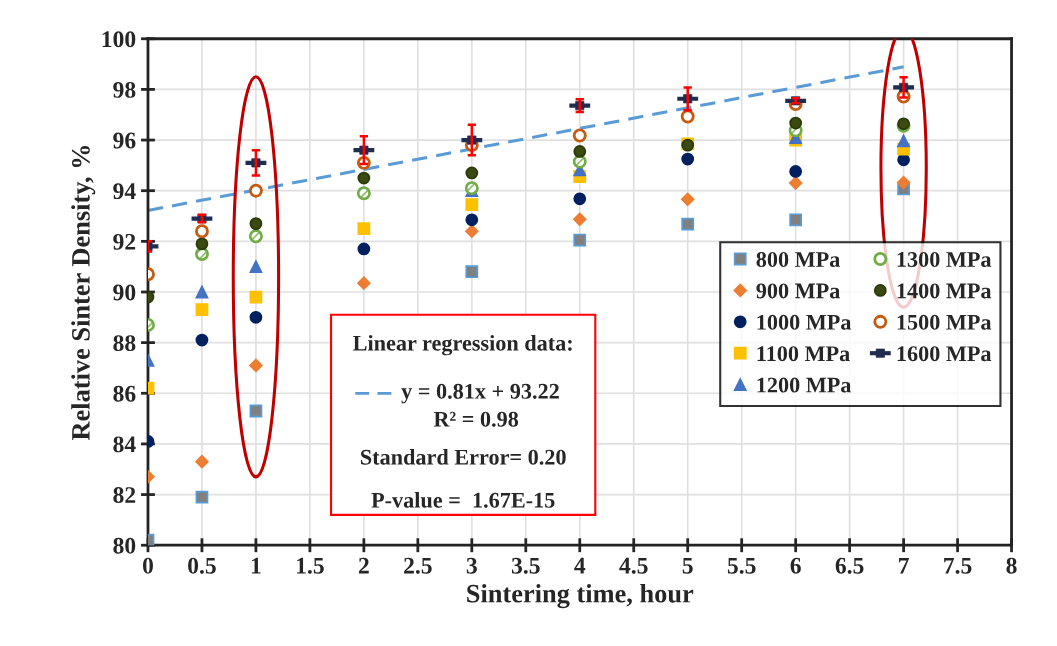 The width and height of the screenshot is (1057, 646). I want to click on annotation: y = 0.81x + 93.22, so click(480, 393).